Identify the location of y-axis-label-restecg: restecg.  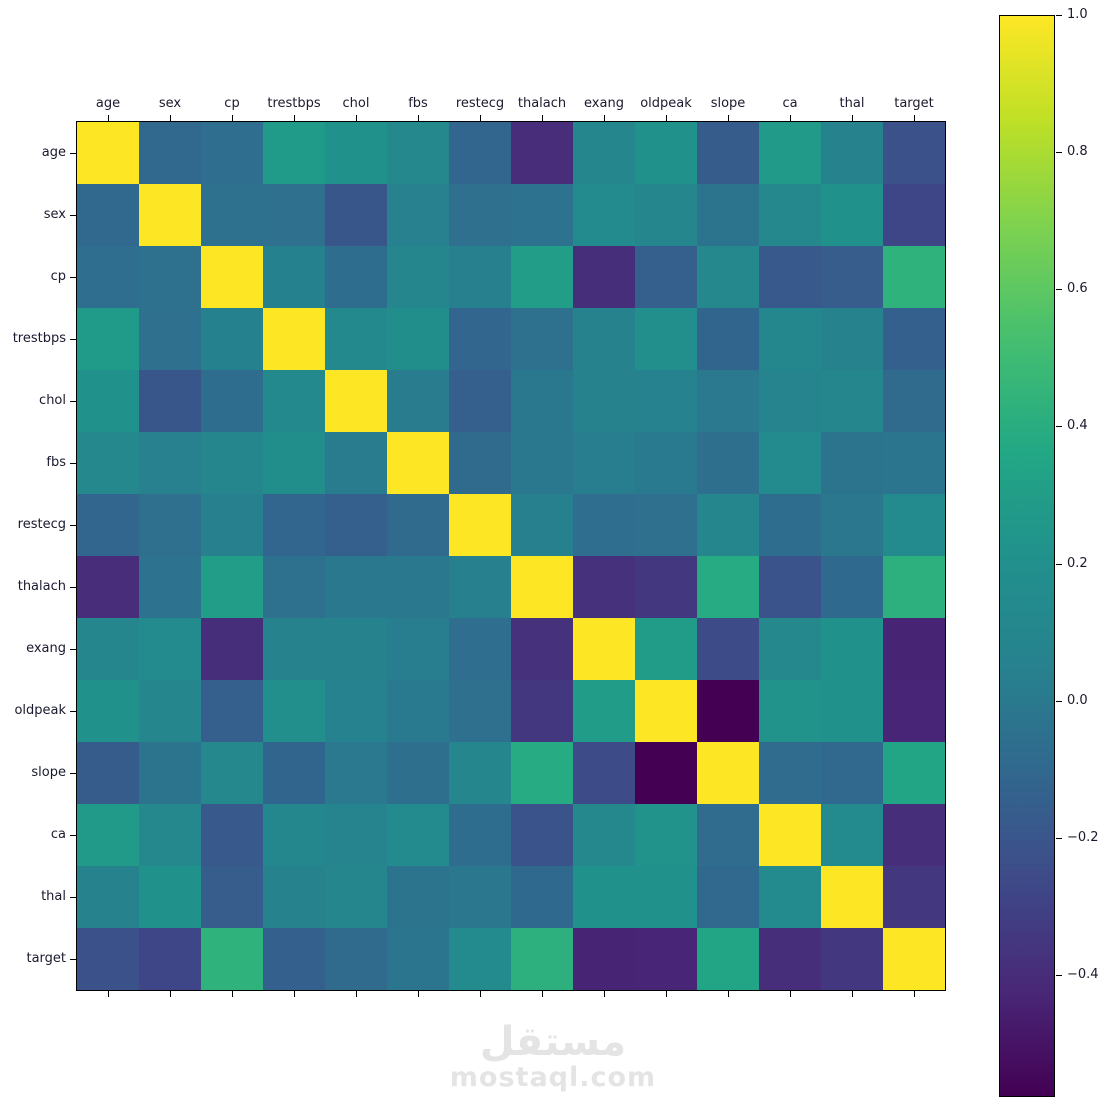
(41, 524).